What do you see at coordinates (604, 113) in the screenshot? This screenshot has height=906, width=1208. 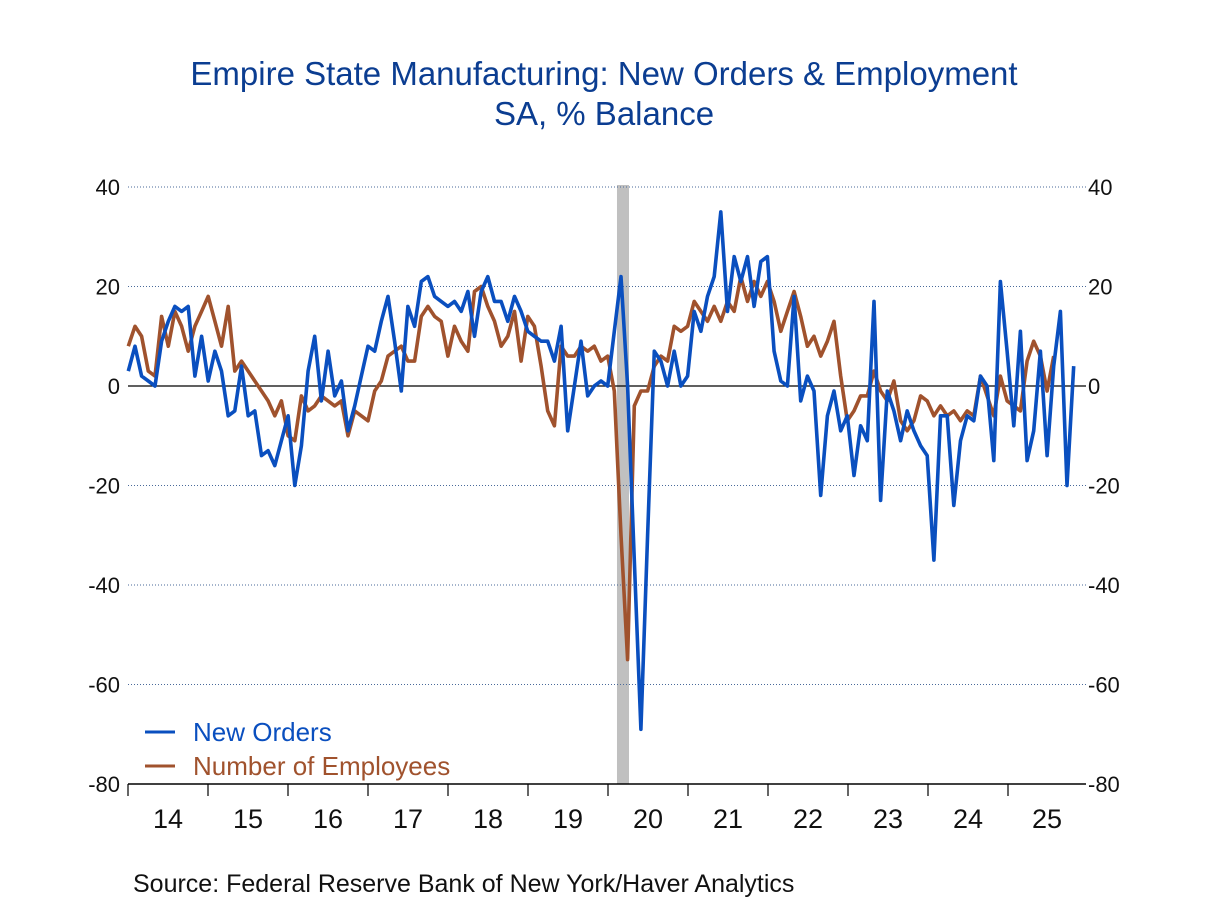 I see `chart-subtitle: SA, % Balance` at bounding box center [604, 113].